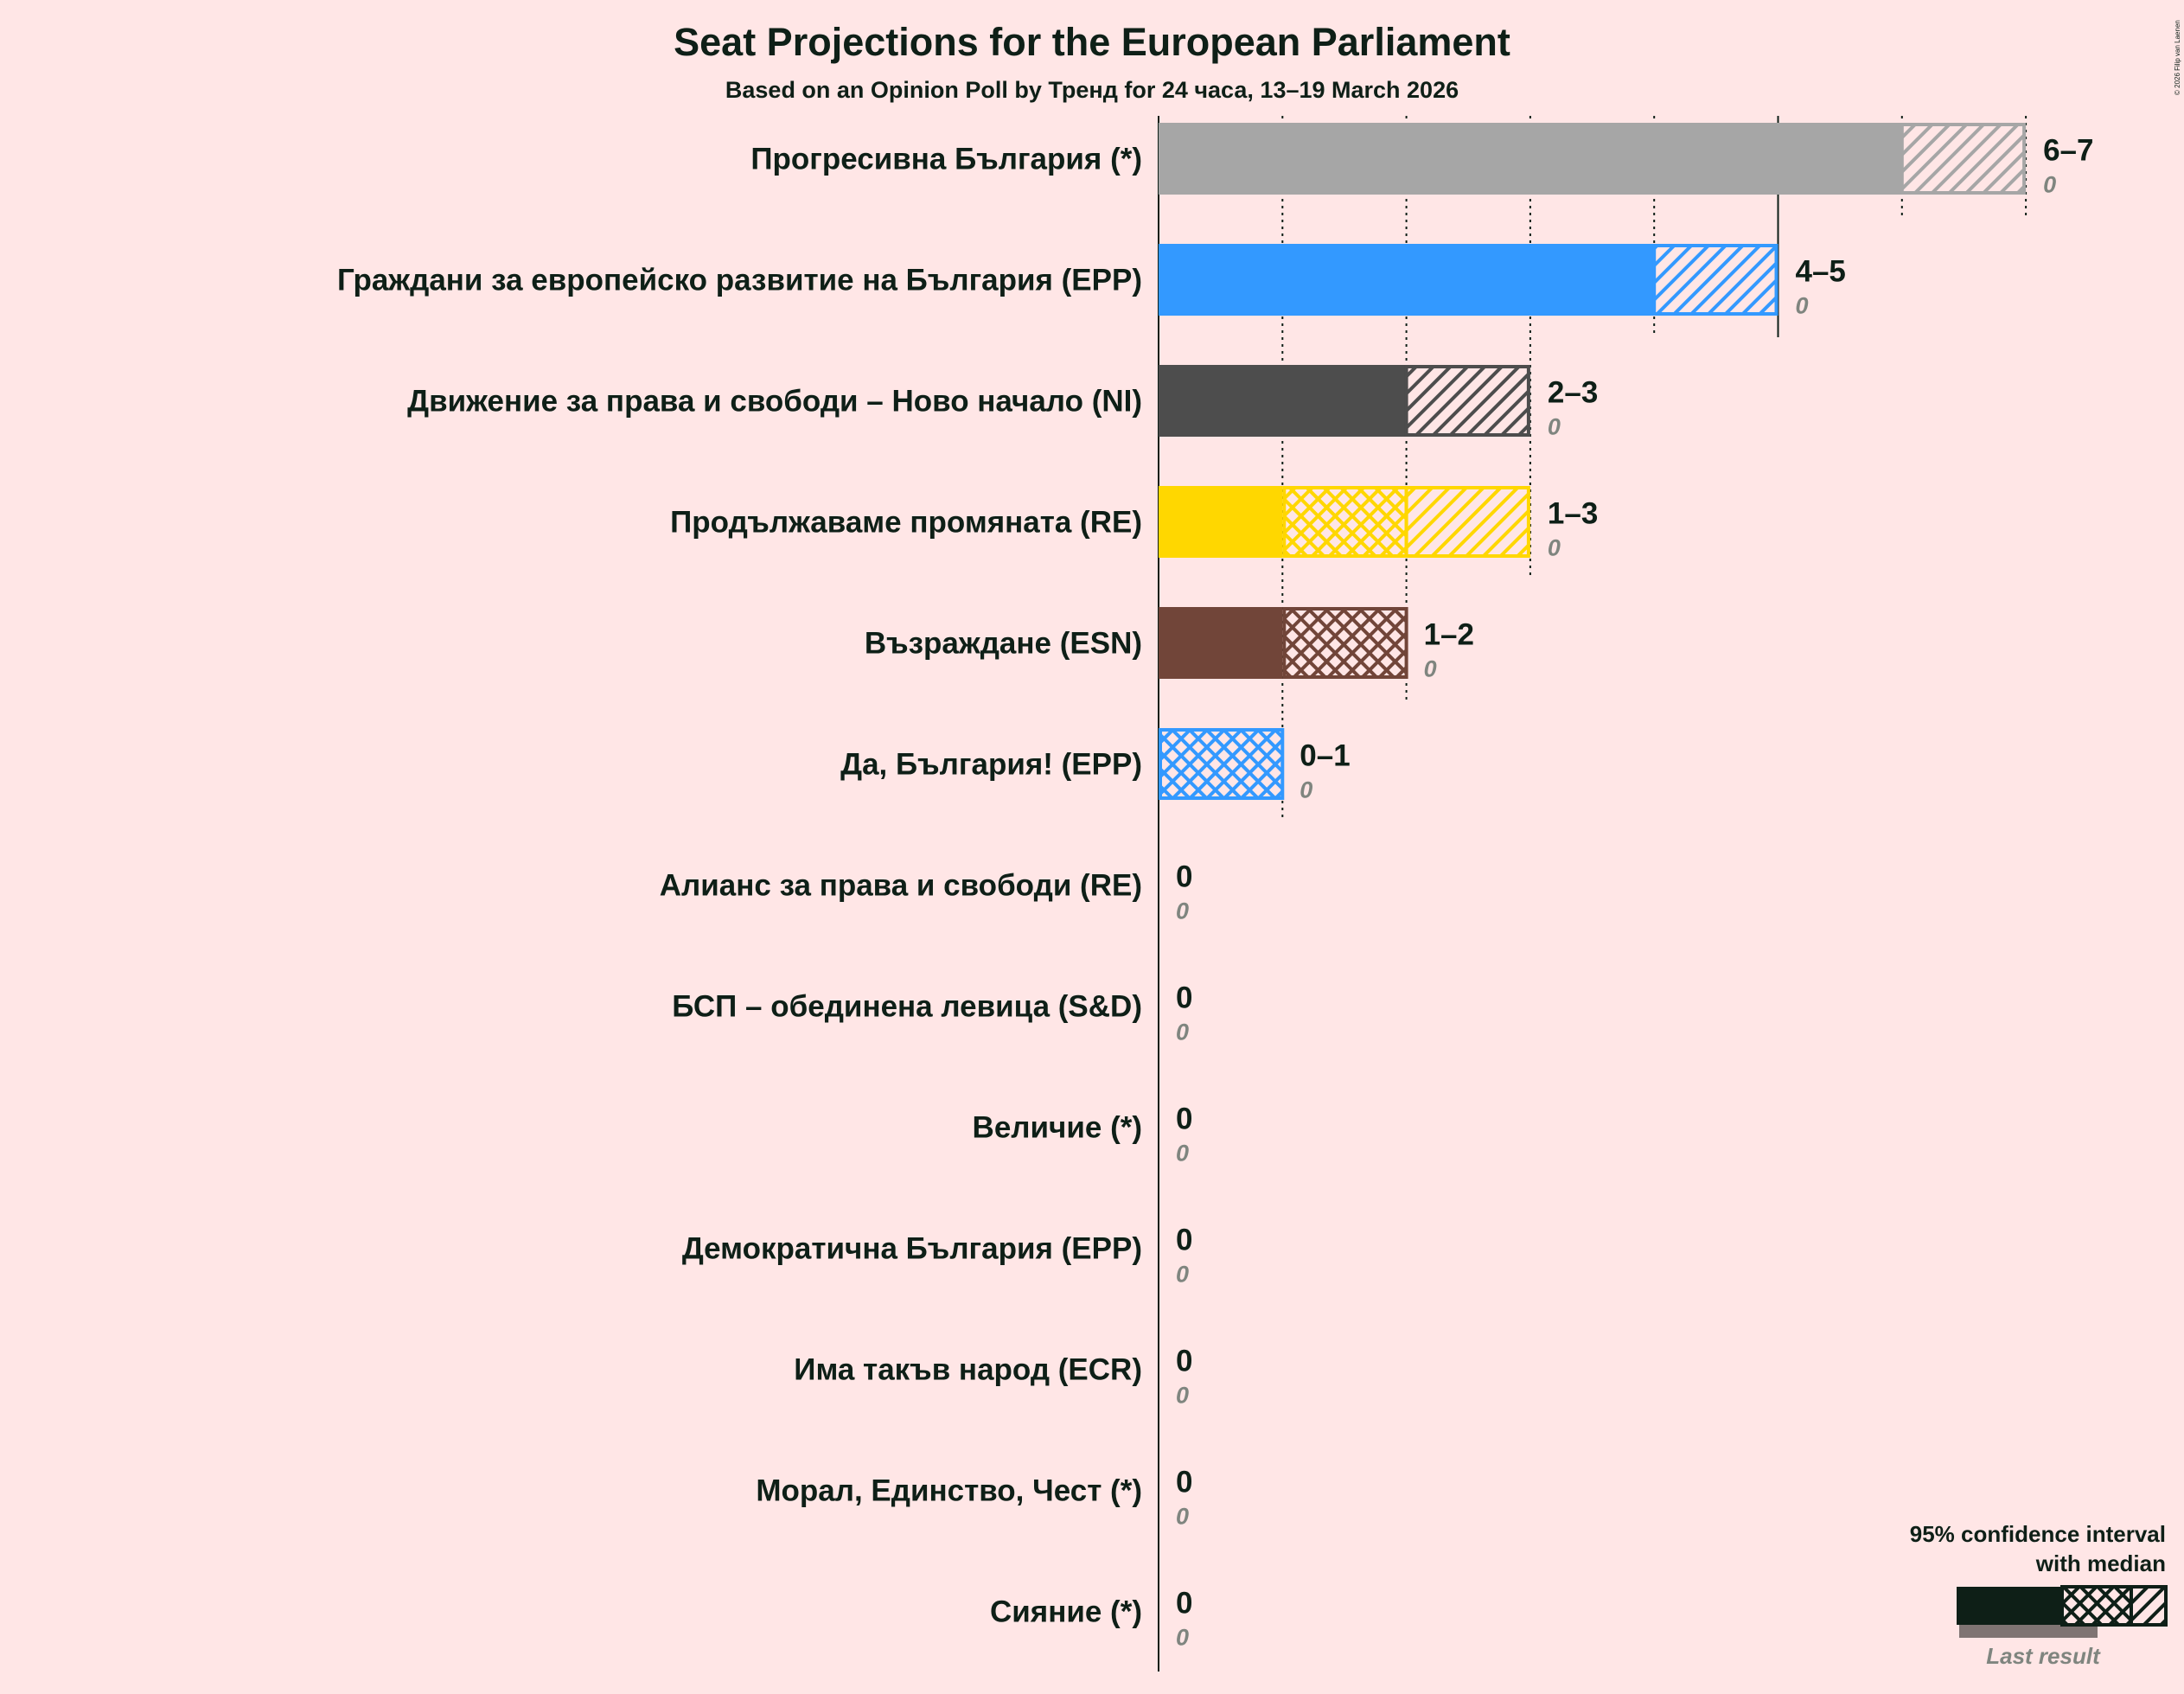 This screenshot has width=2184, height=1694. What do you see at coordinates (949, 1491) in the screenshot?
I see `party-label: Морал, Единство, Чест (*)` at bounding box center [949, 1491].